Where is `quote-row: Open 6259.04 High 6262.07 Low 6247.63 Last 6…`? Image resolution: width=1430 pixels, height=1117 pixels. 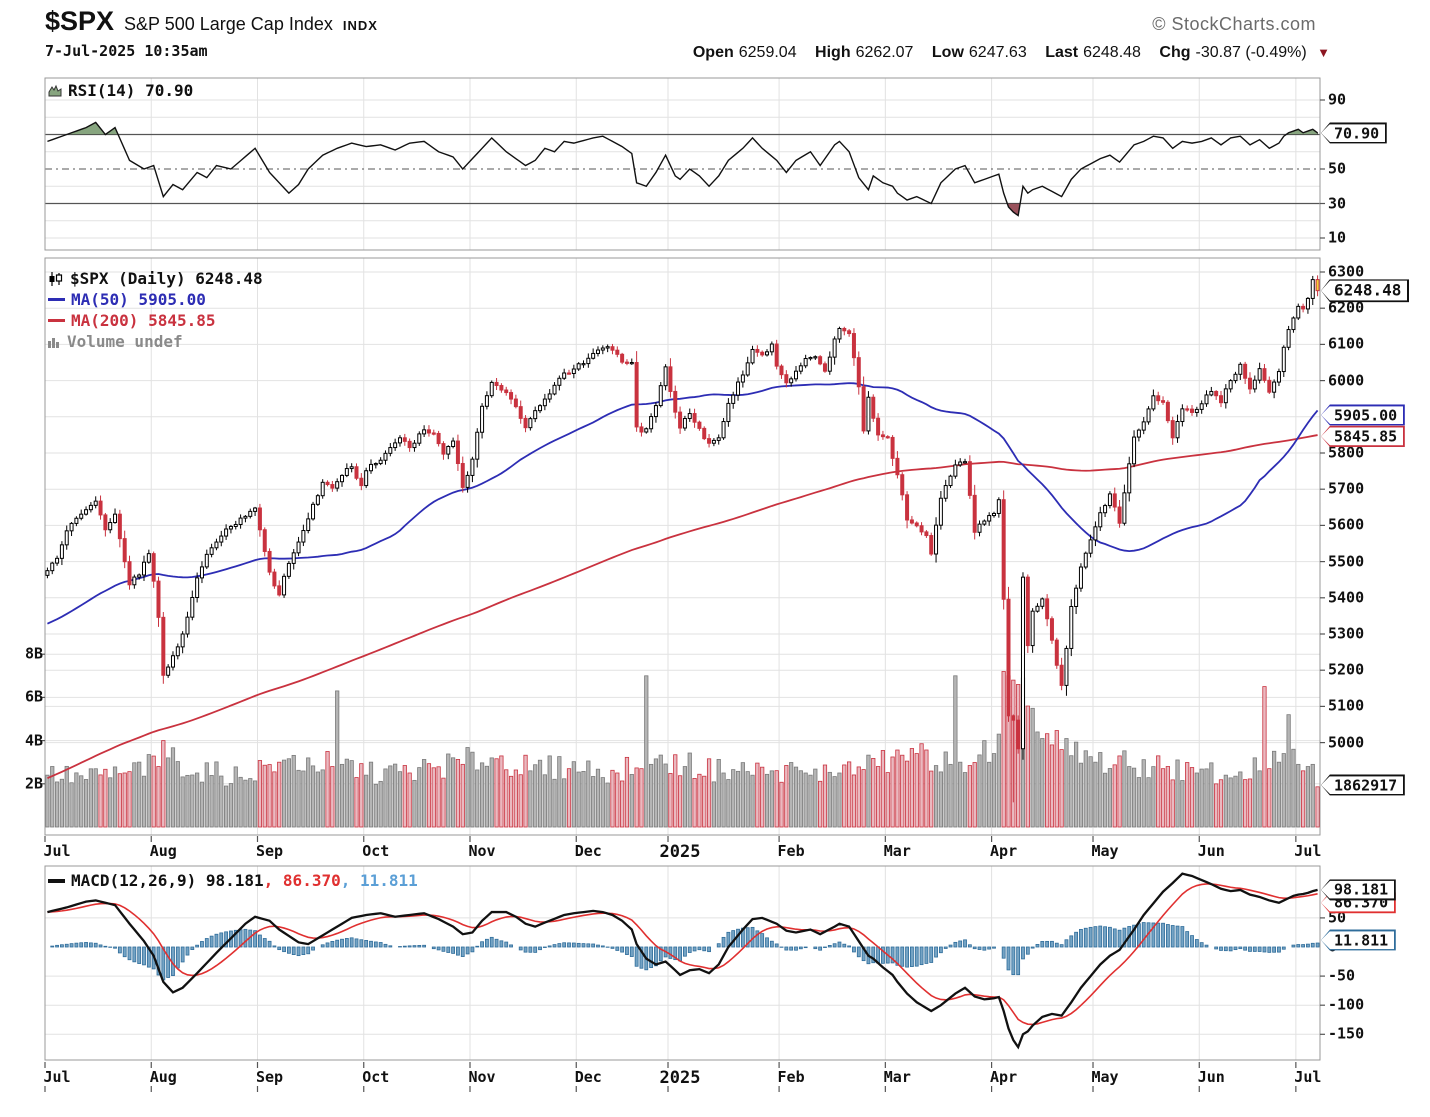 quote-row: Open 6259.04 High 6262.07 Low 6247.63 Last 6… is located at coordinates (1011, 53).